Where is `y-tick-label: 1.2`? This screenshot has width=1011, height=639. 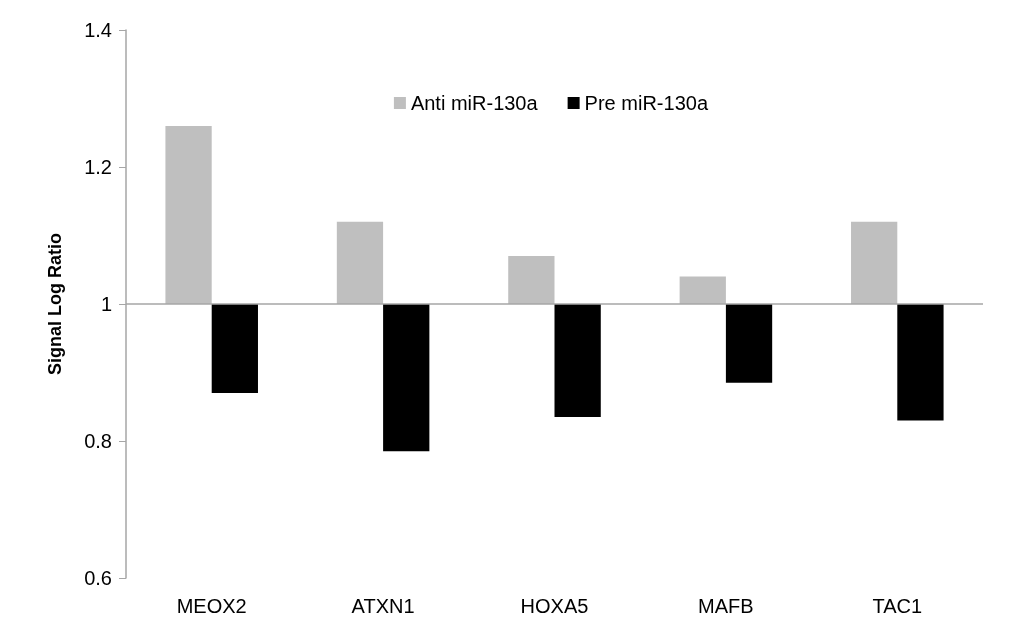
y-tick-label: 1.2 is located at coordinates (98, 167).